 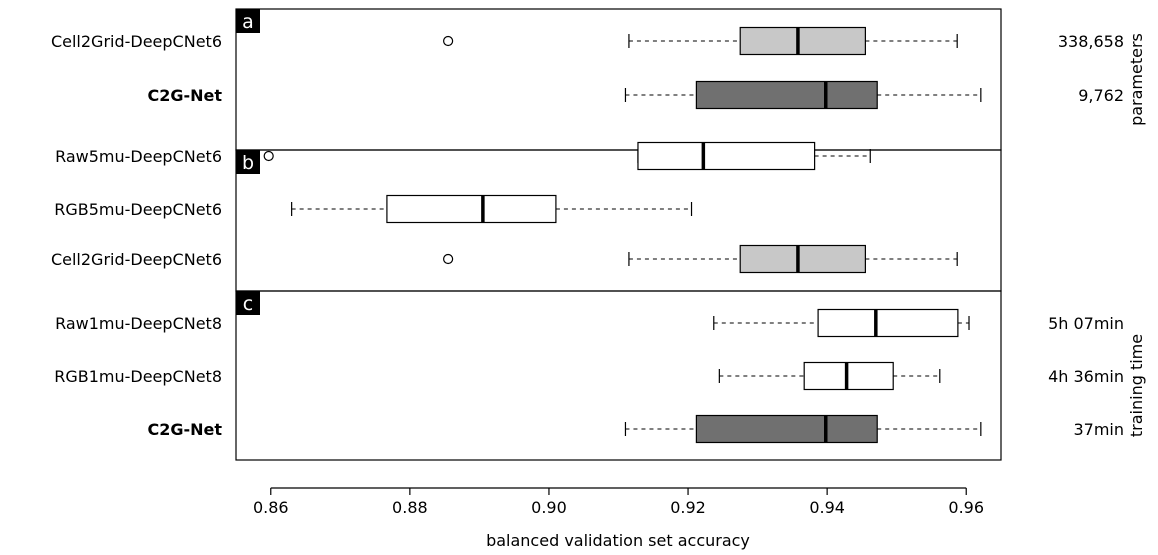 I want to click on x-axis: 0.86 0.88 0.90 0.92 0.94 0.96, so click(x=618, y=502).